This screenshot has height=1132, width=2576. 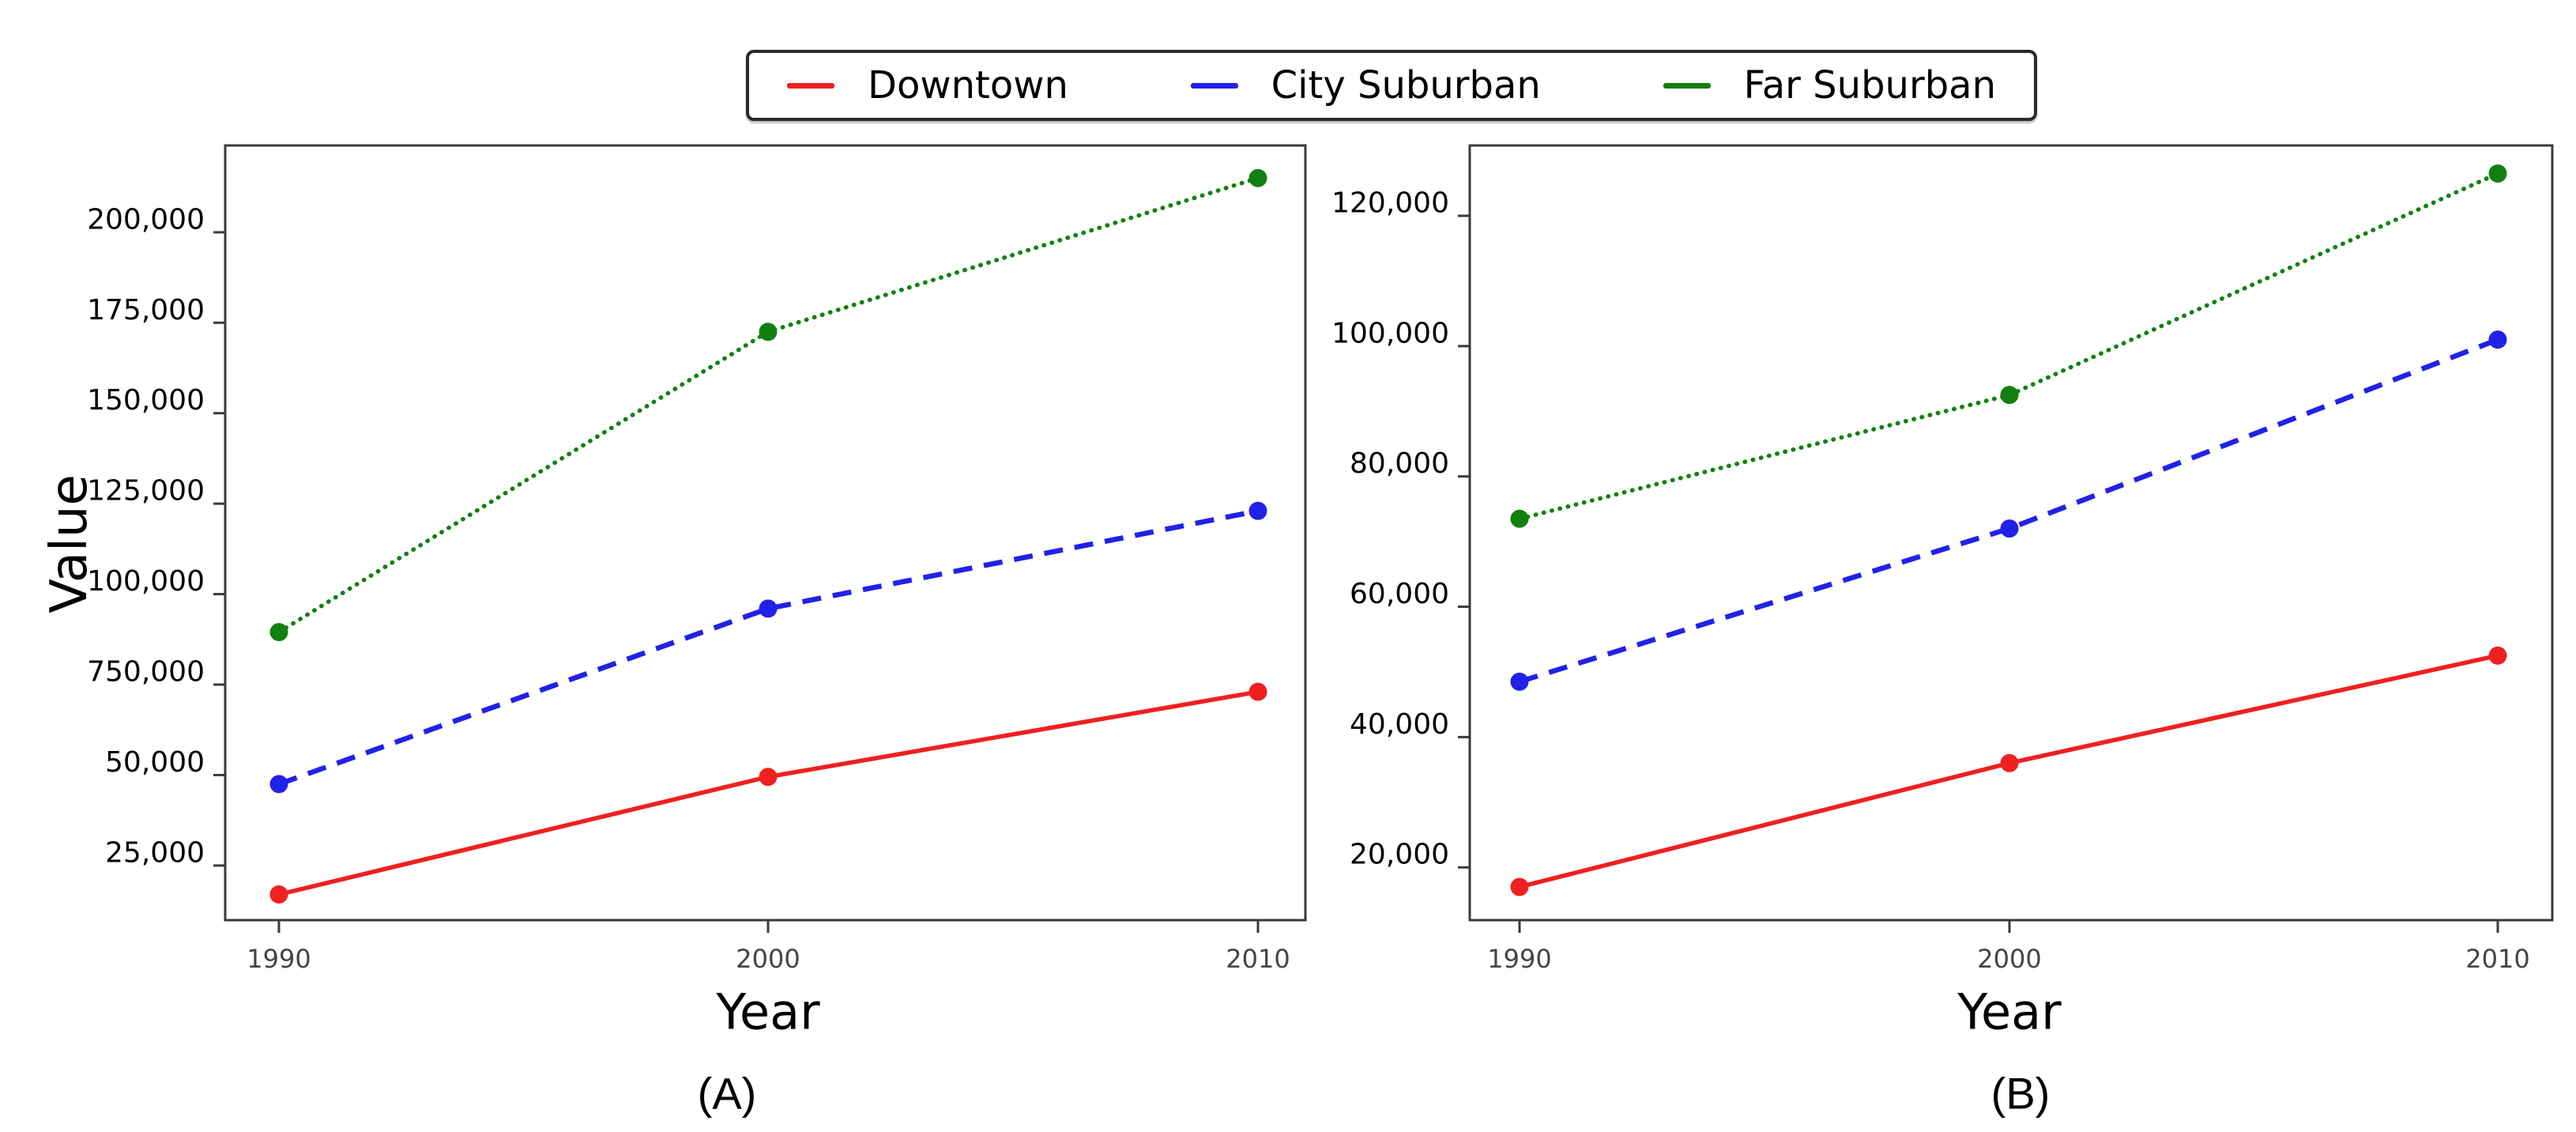 I want to click on y-tick-label: 60,000, so click(x=1399, y=594).